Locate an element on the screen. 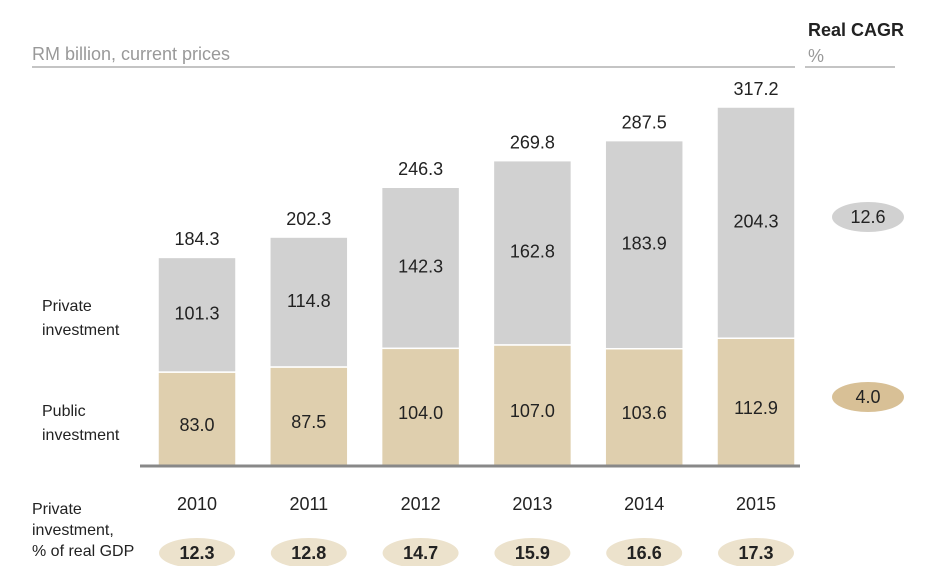 This screenshot has height=566, width=928. value-label: 204.3 is located at coordinates (755, 221).